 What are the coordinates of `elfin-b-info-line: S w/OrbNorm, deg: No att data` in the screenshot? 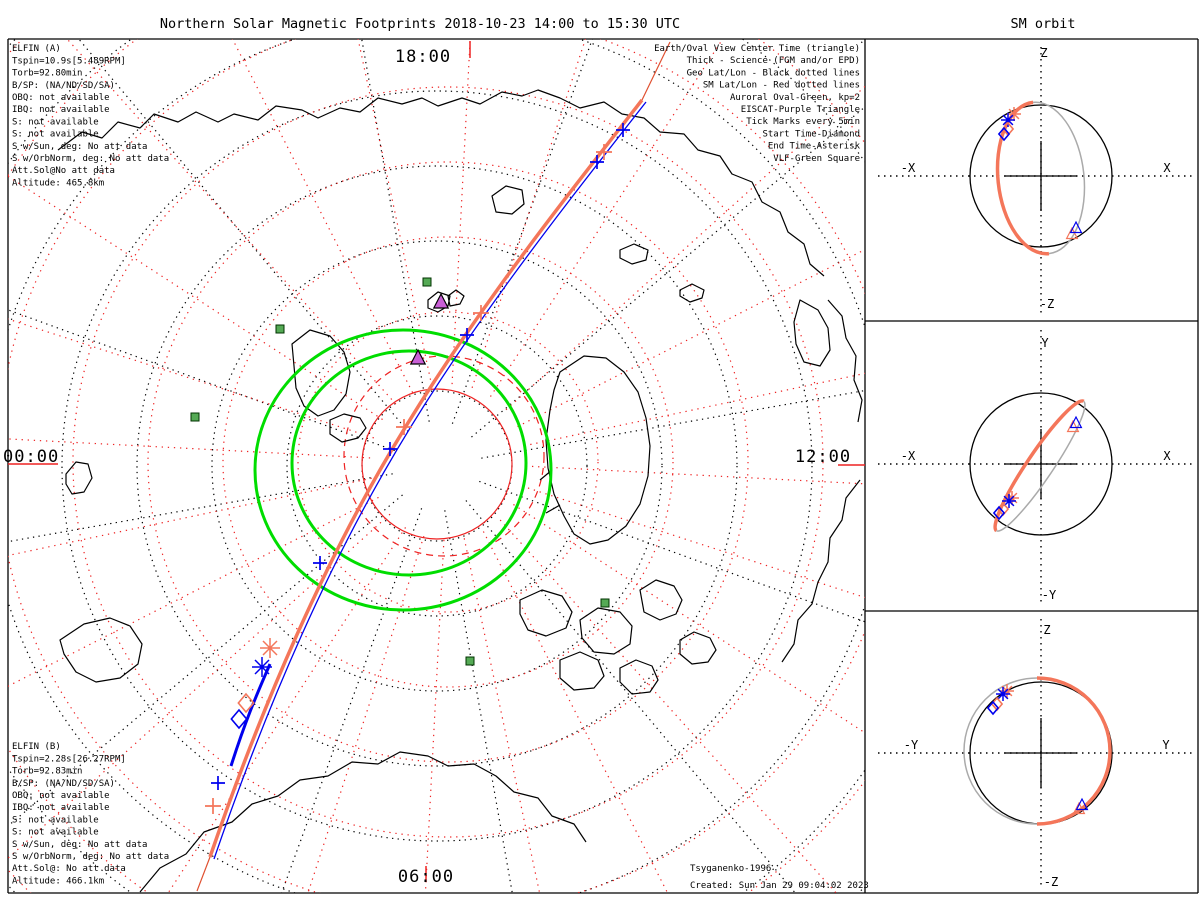 It's located at (90, 857).